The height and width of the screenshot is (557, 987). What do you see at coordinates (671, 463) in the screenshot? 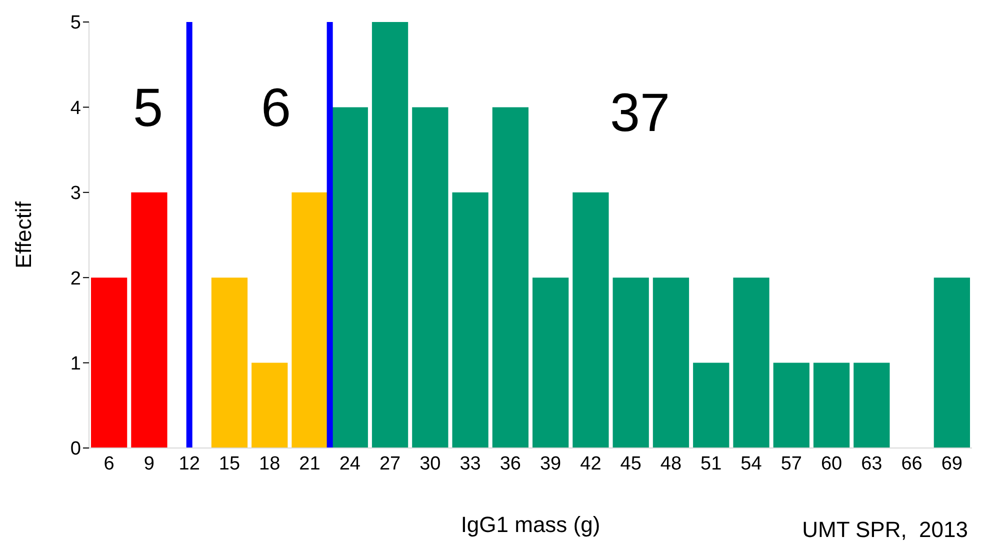
I see `x-tick-label: 48` at bounding box center [671, 463].